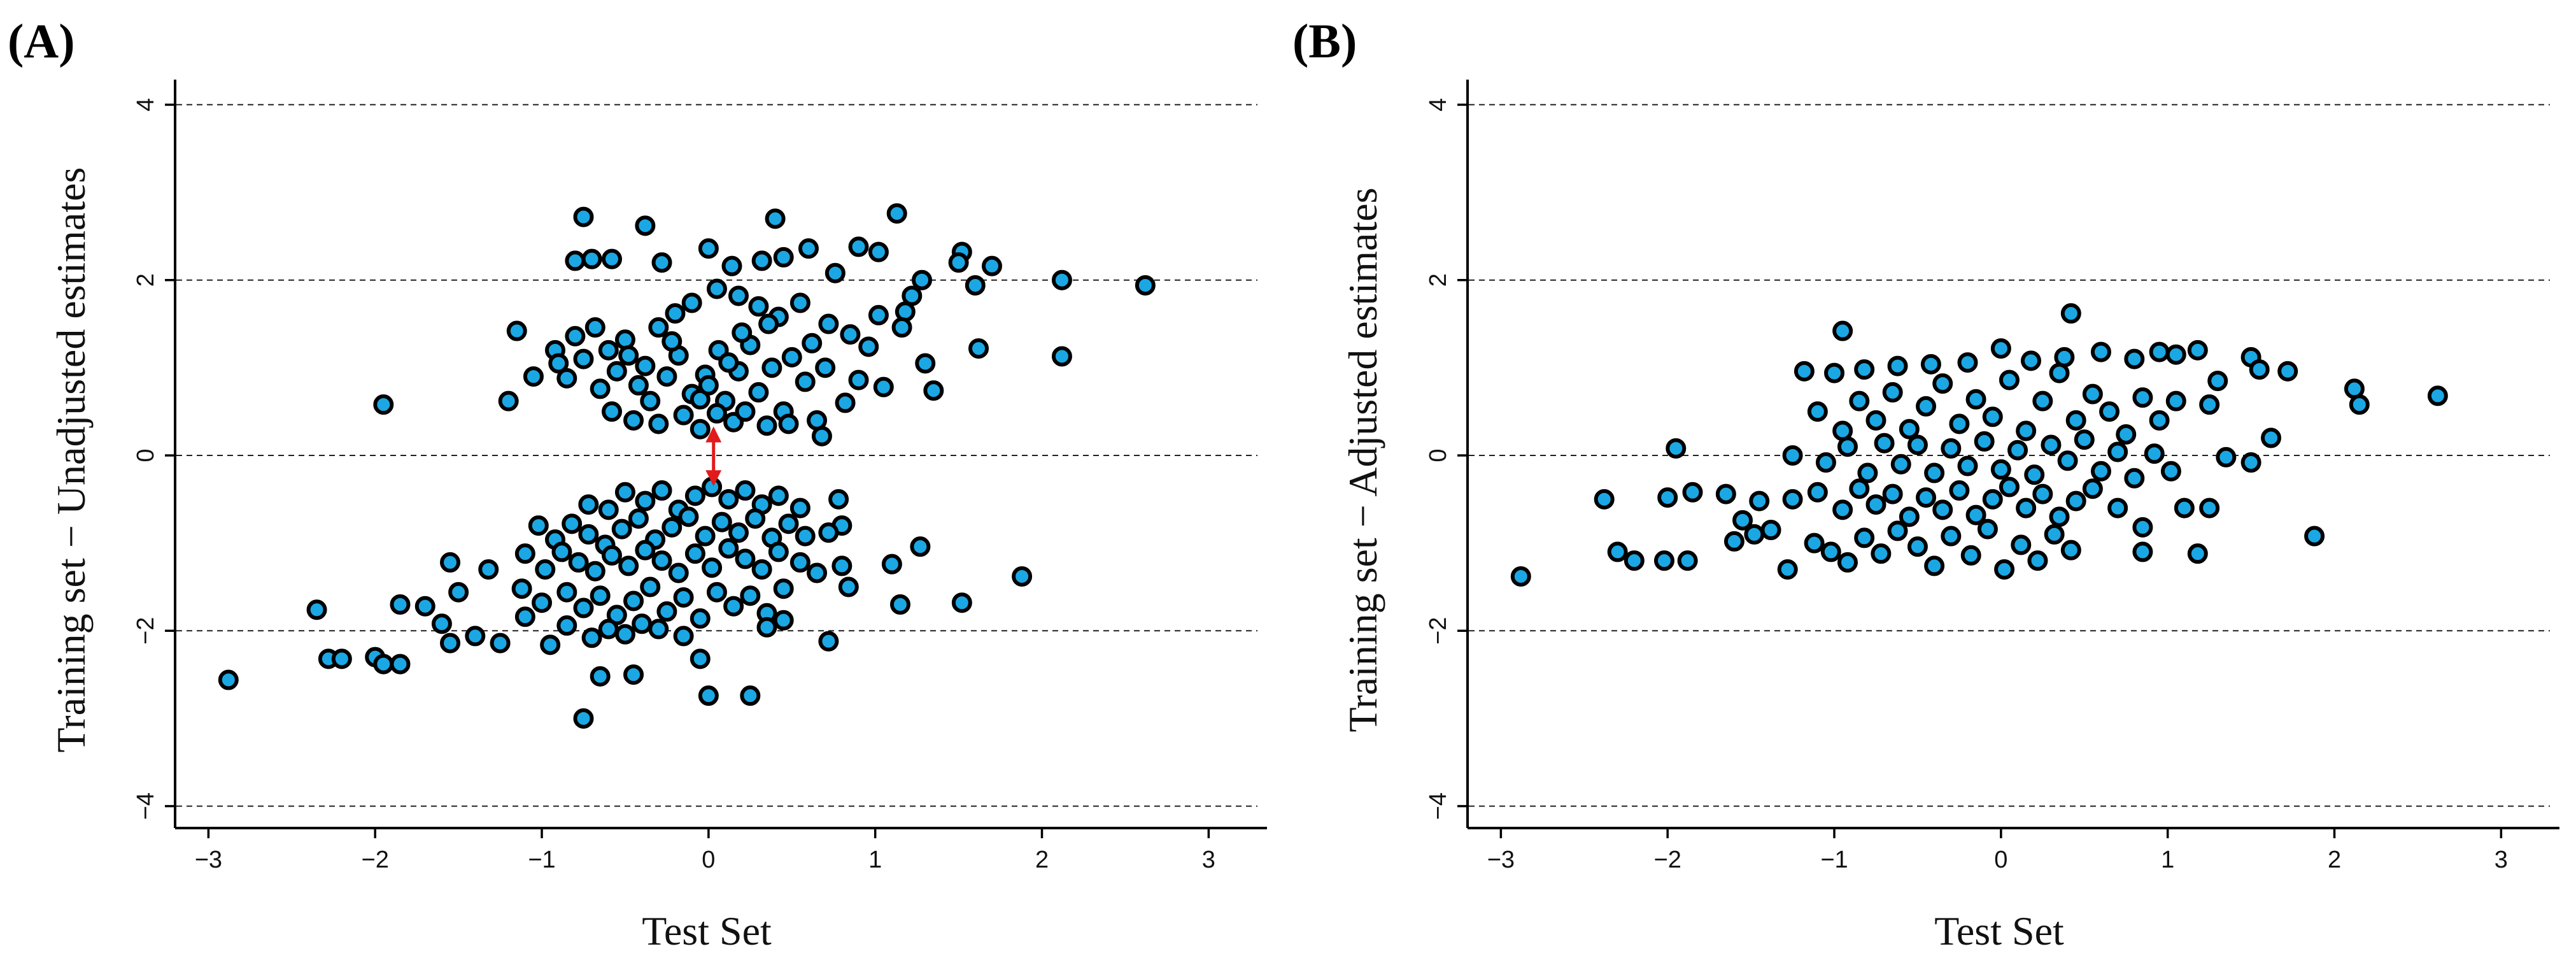 This screenshot has height=965, width=2576. What do you see at coordinates (1999, 931) in the screenshot?
I see `panel-b-x-axis-title: Test Set` at bounding box center [1999, 931].